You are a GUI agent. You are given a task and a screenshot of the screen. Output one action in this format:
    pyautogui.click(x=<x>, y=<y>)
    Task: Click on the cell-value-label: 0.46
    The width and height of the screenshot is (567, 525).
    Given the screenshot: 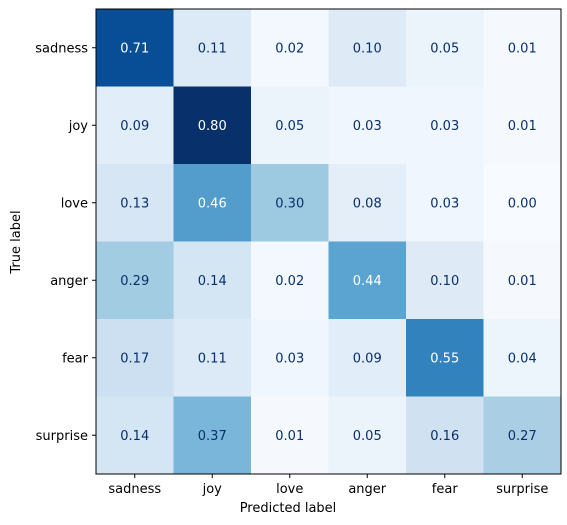 What is the action you would take?
    pyautogui.click(x=212, y=203)
    